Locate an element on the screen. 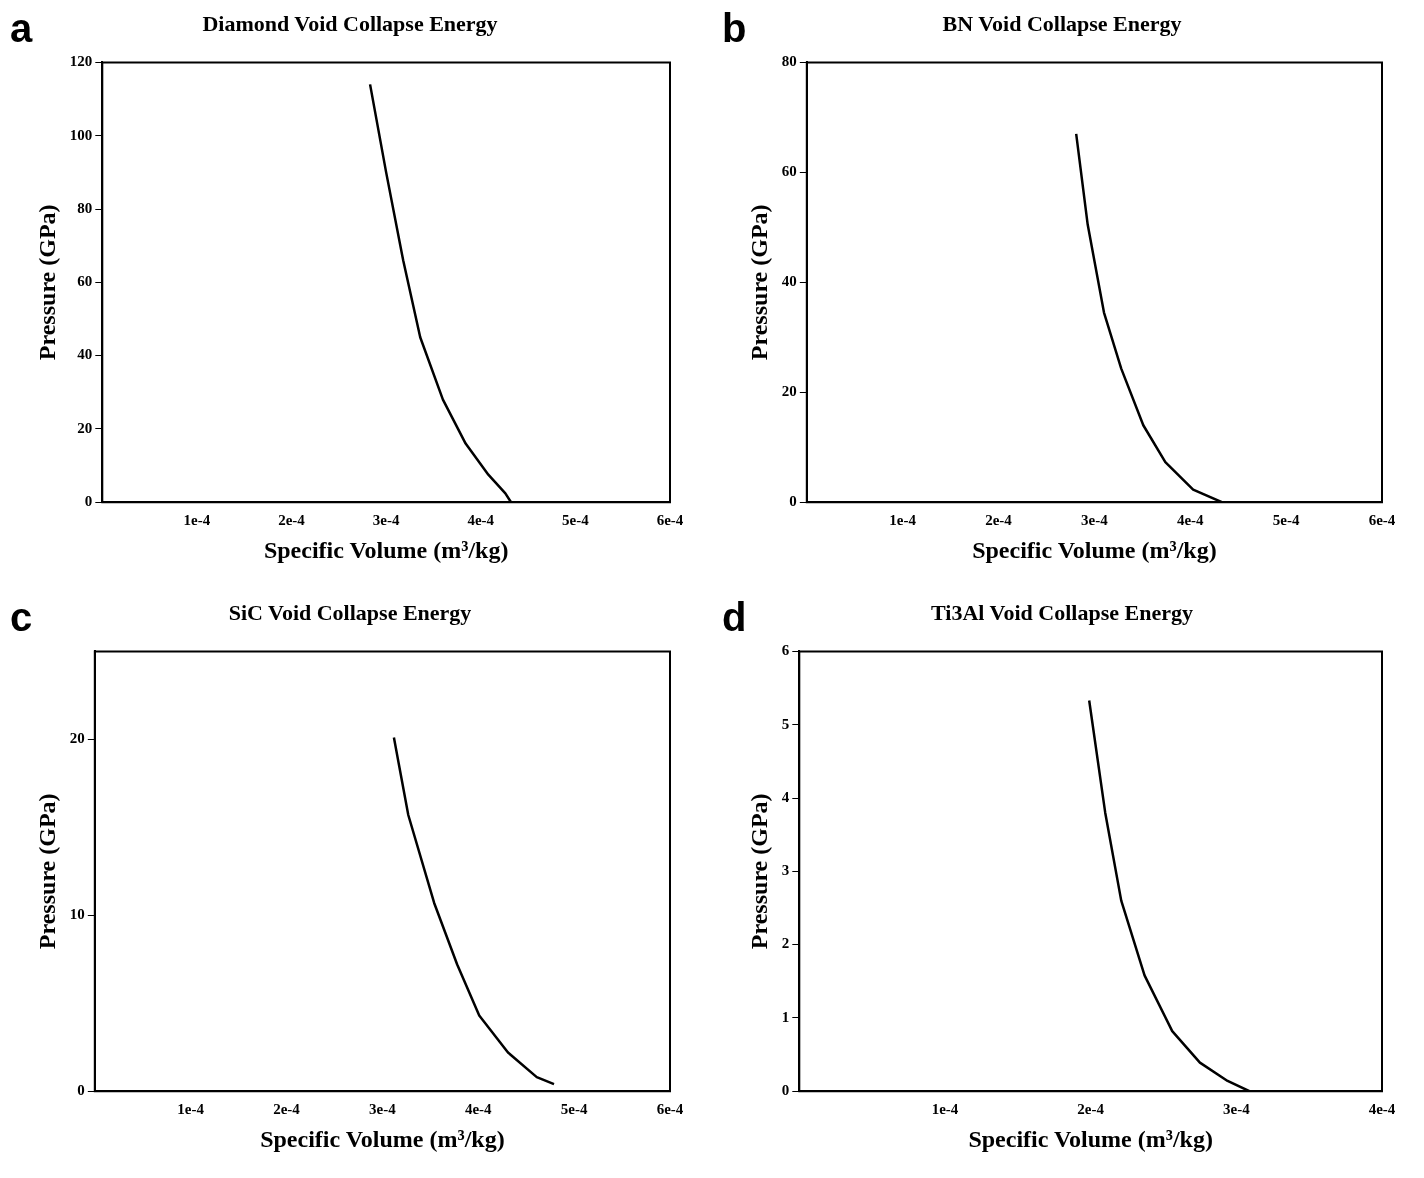 The width and height of the screenshot is (1424, 1178). chart-title: SiC Void Collapse Energy is located at coordinates (350, 612).